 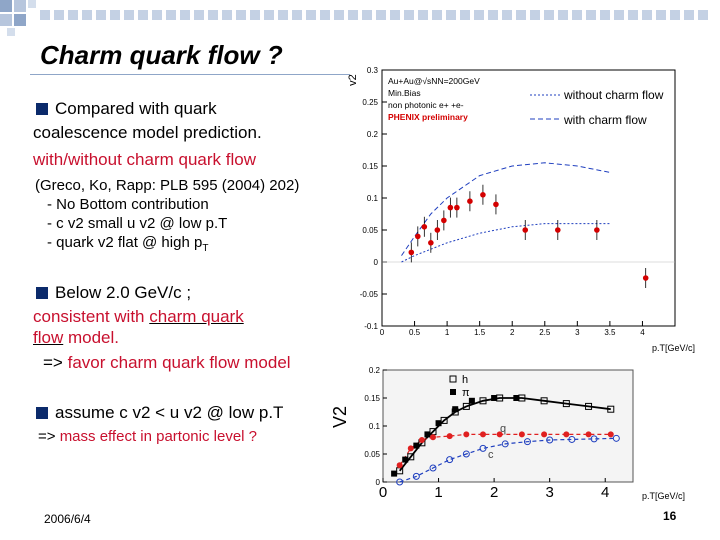 What do you see at coordinates (466, 393) in the screenshot?
I see `chart2-legend-pi: π` at bounding box center [466, 393].